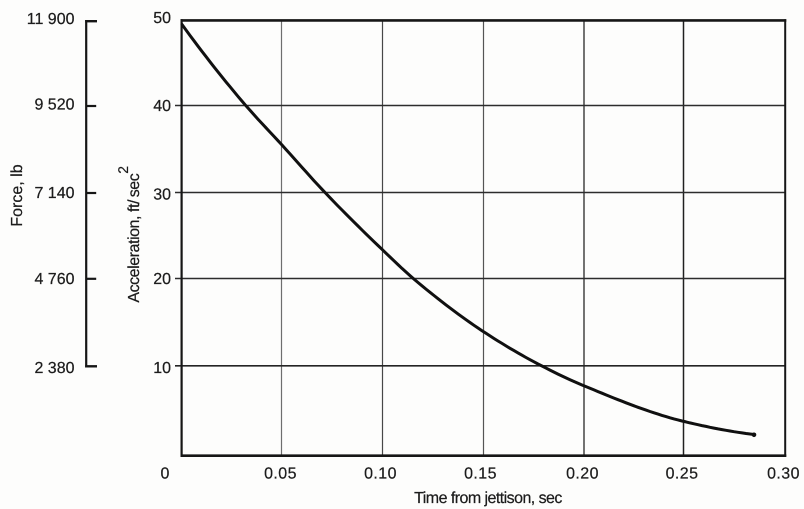 This screenshot has height=509, width=804. Describe the element at coordinates (54, 105) in the screenshot. I see `svg-text: 9 520` at that location.